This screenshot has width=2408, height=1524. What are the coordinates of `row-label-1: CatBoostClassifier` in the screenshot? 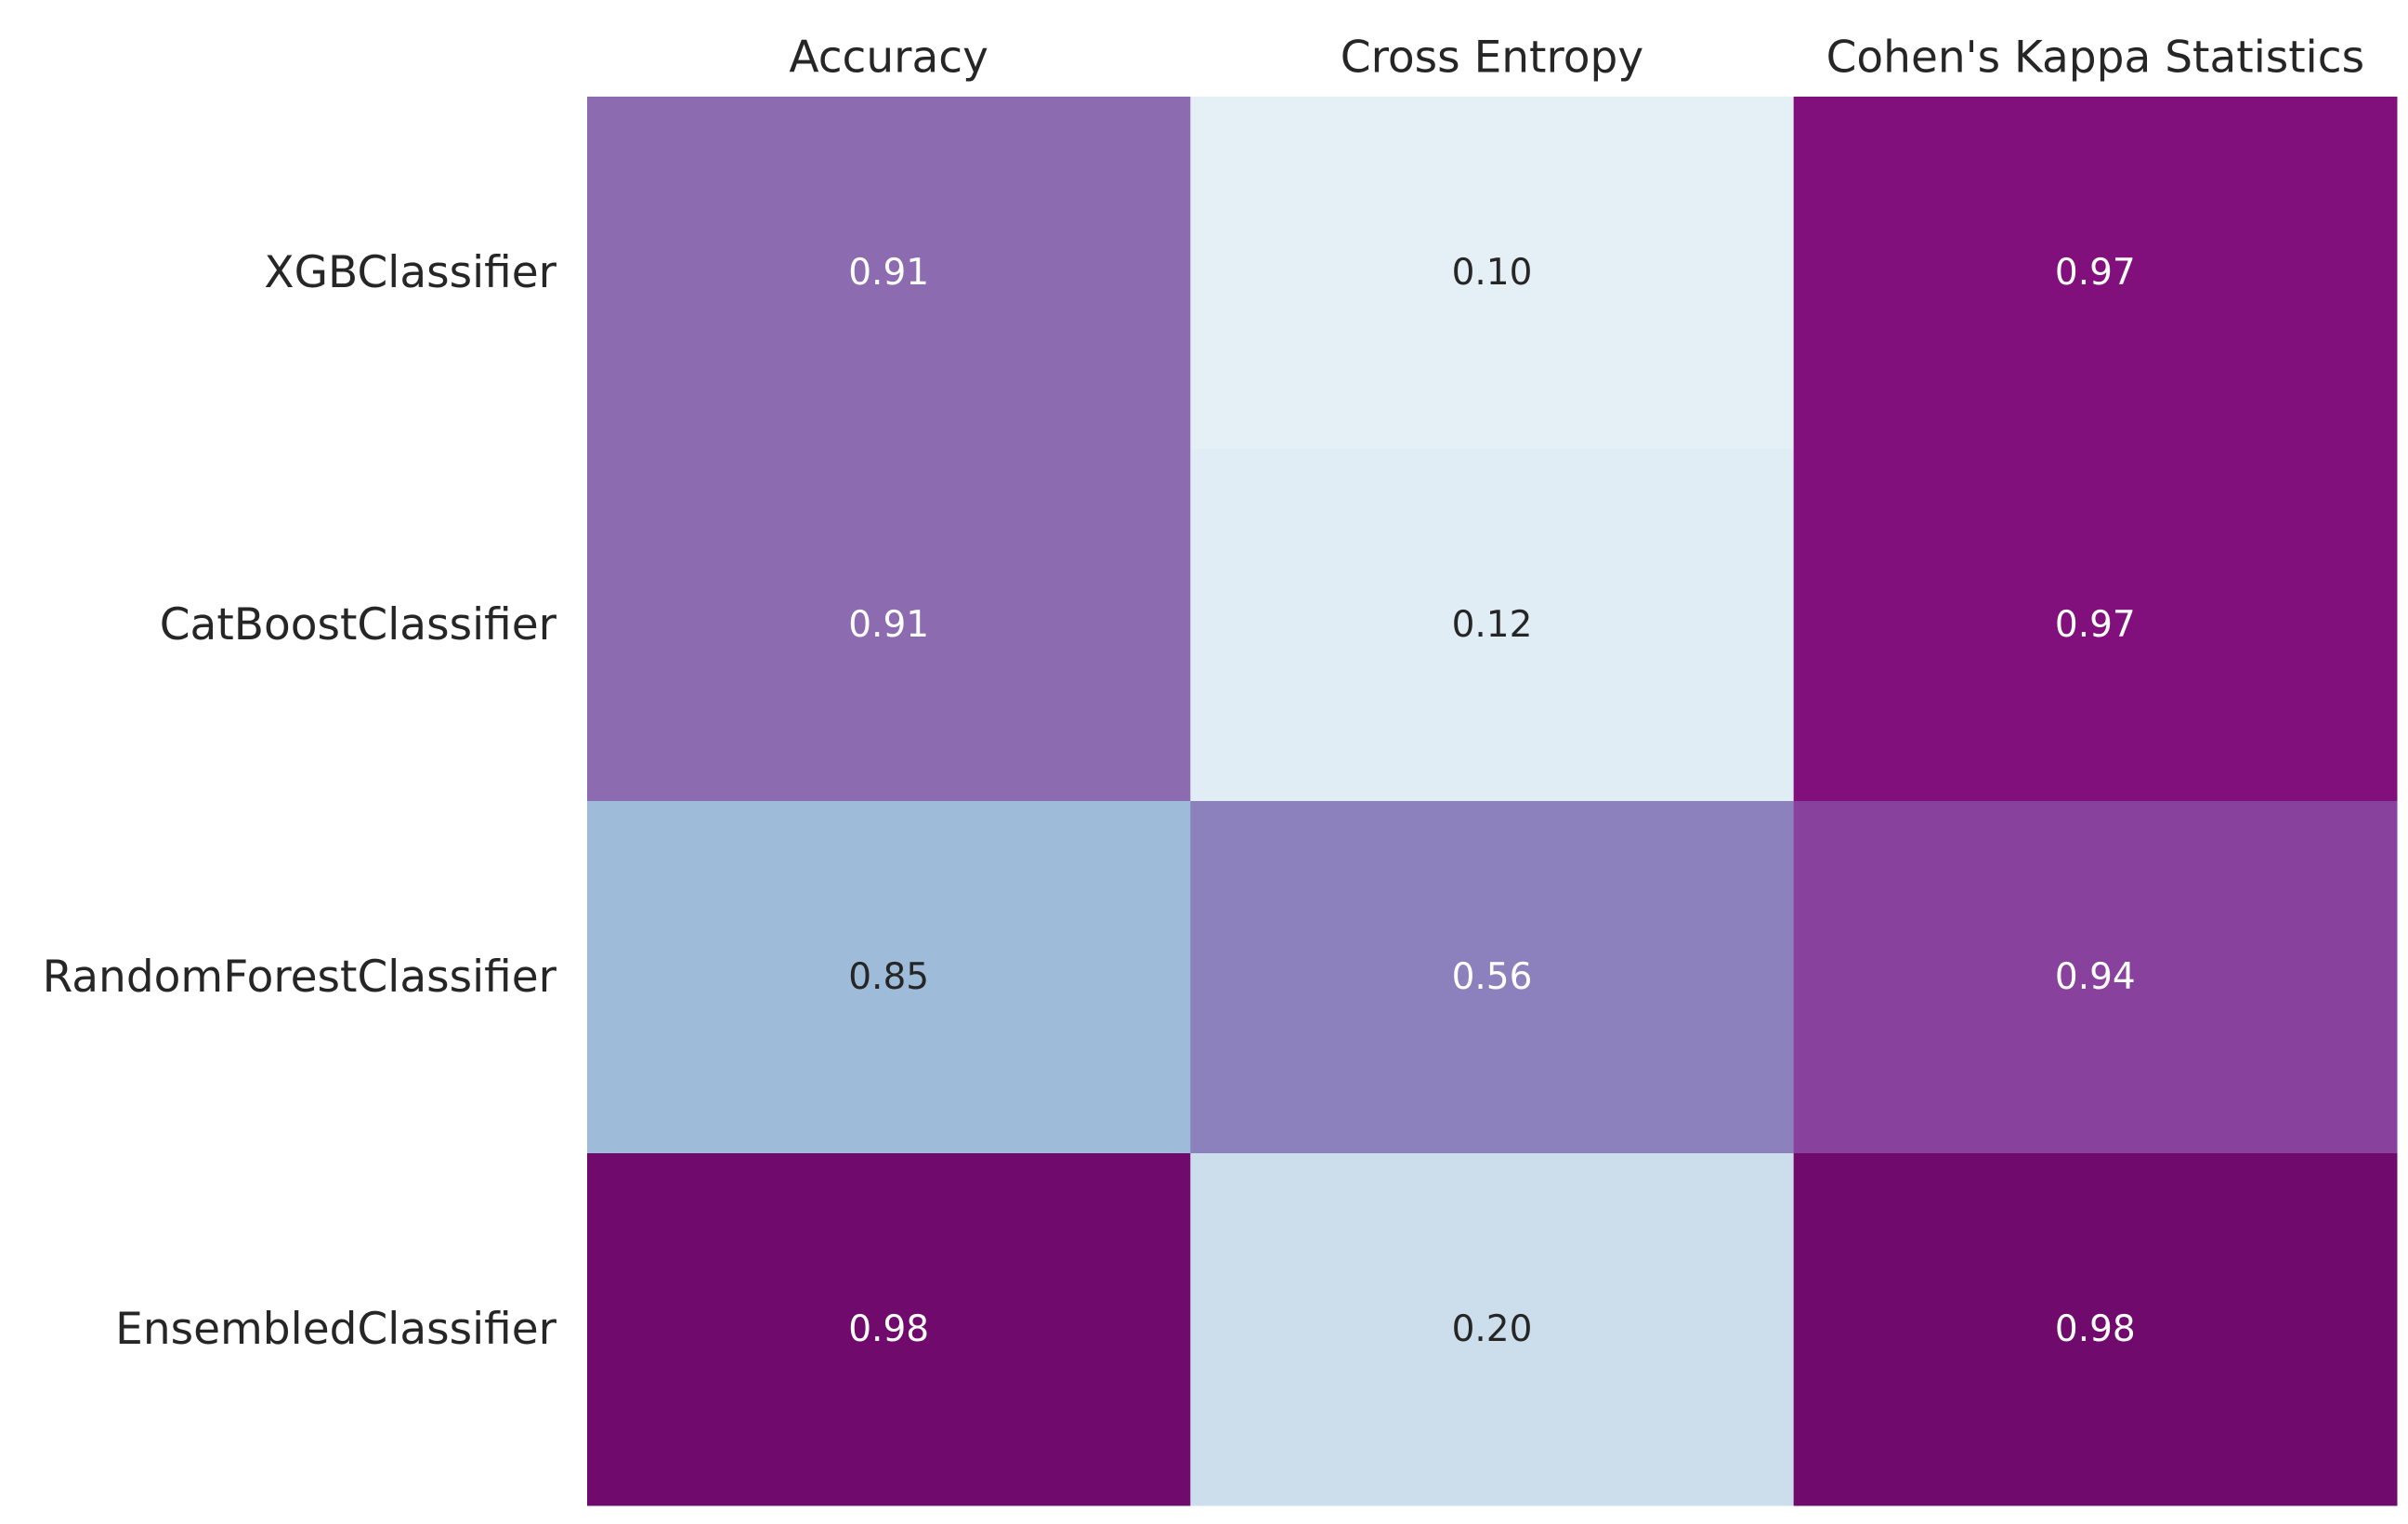 It's located at (358, 624).